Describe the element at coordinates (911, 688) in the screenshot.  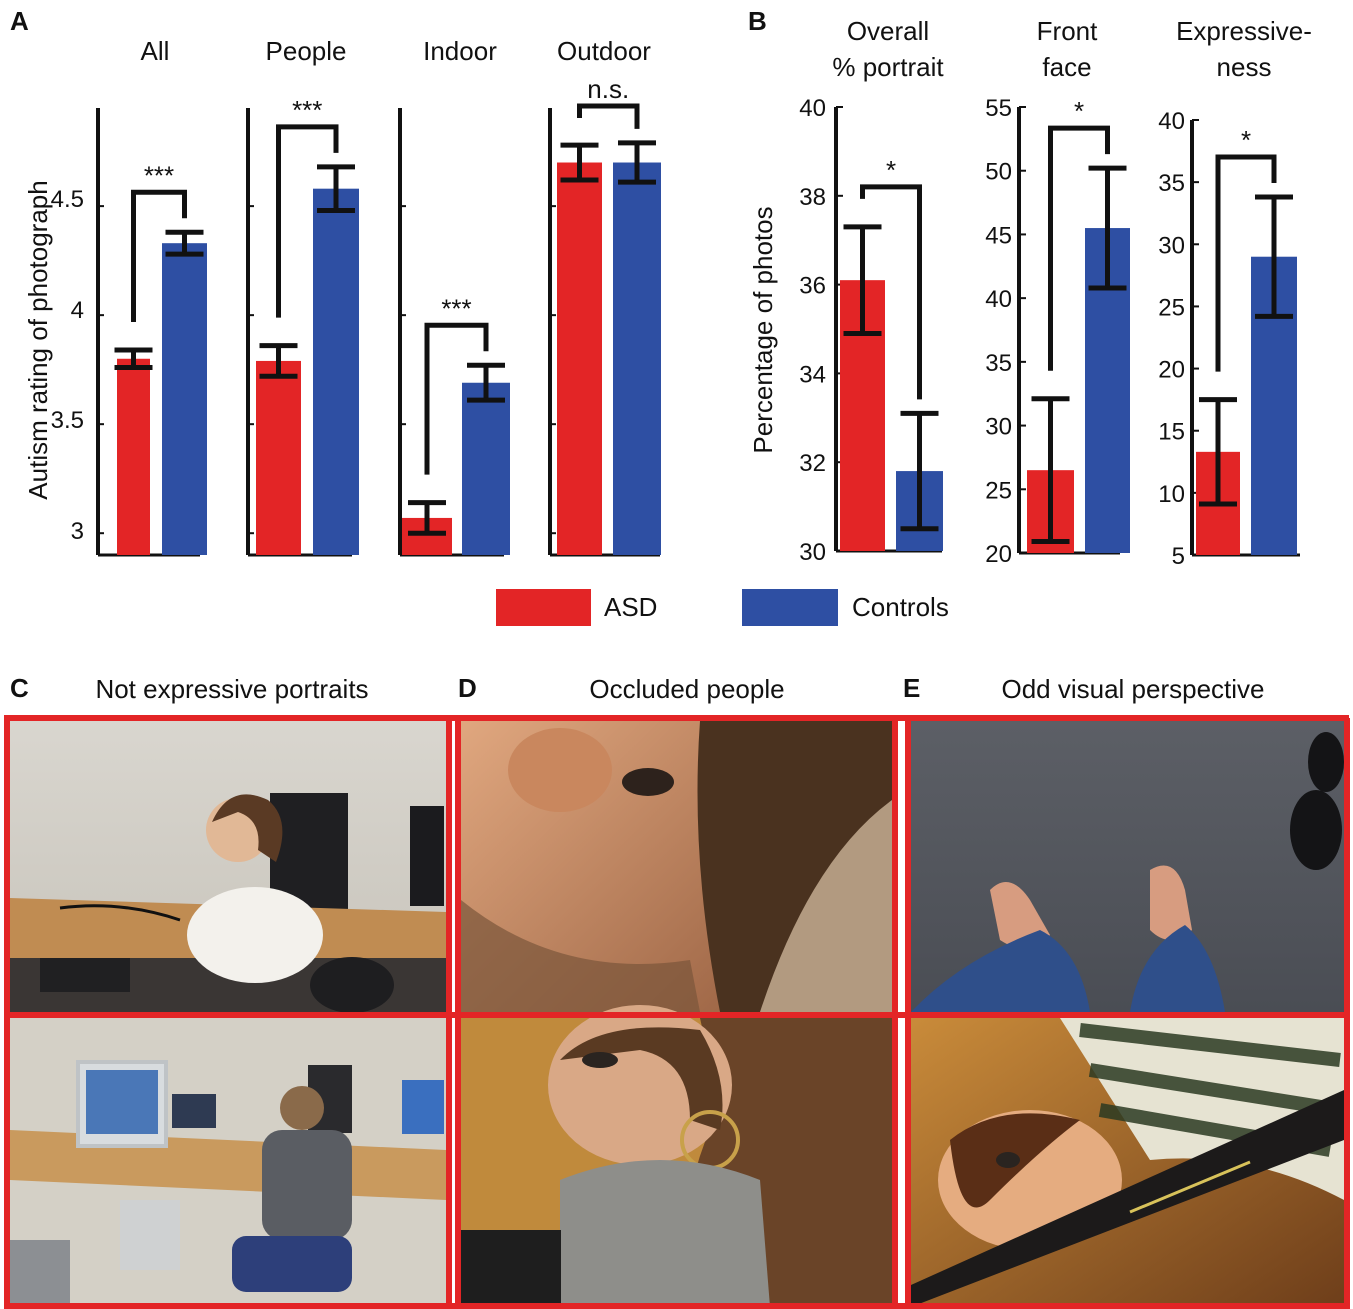
I see `panel-e-letter: E` at that location.